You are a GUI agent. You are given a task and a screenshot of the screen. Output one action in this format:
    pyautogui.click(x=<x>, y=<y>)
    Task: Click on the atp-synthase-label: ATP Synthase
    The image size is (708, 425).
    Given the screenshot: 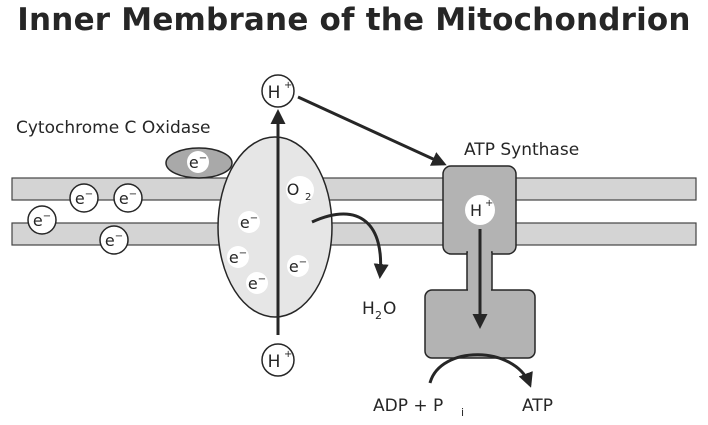 What is the action you would take?
    pyautogui.click(x=521, y=150)
    